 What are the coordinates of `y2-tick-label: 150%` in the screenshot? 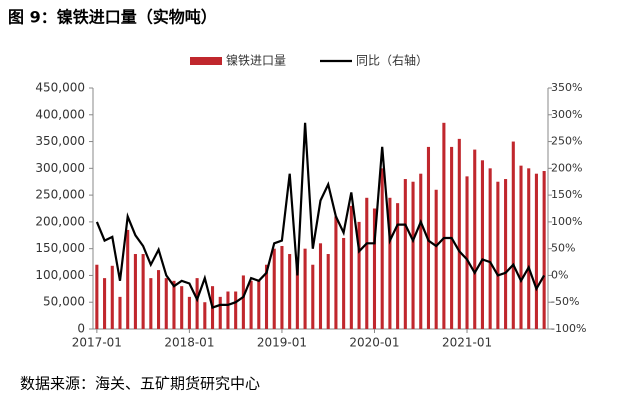 It's located at (566, 194).